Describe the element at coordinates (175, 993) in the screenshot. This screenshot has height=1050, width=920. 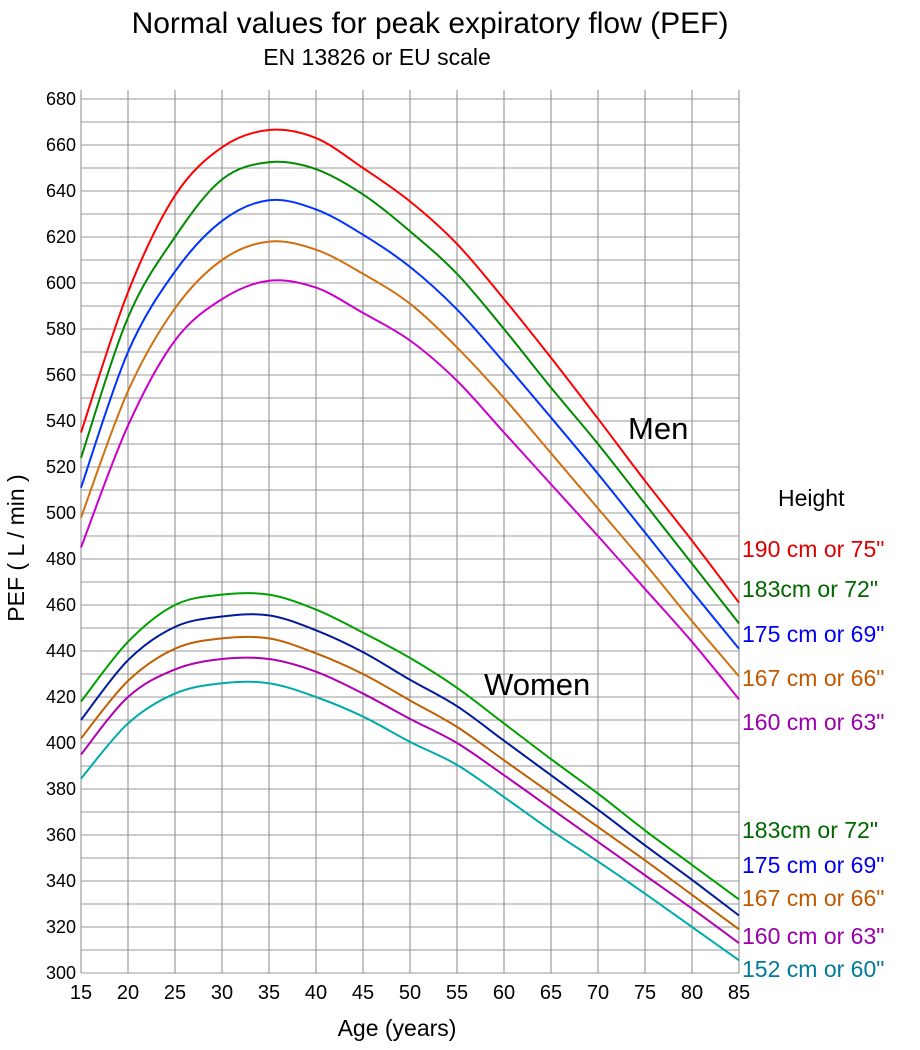
I see `x-tick-label: 25` at that location.